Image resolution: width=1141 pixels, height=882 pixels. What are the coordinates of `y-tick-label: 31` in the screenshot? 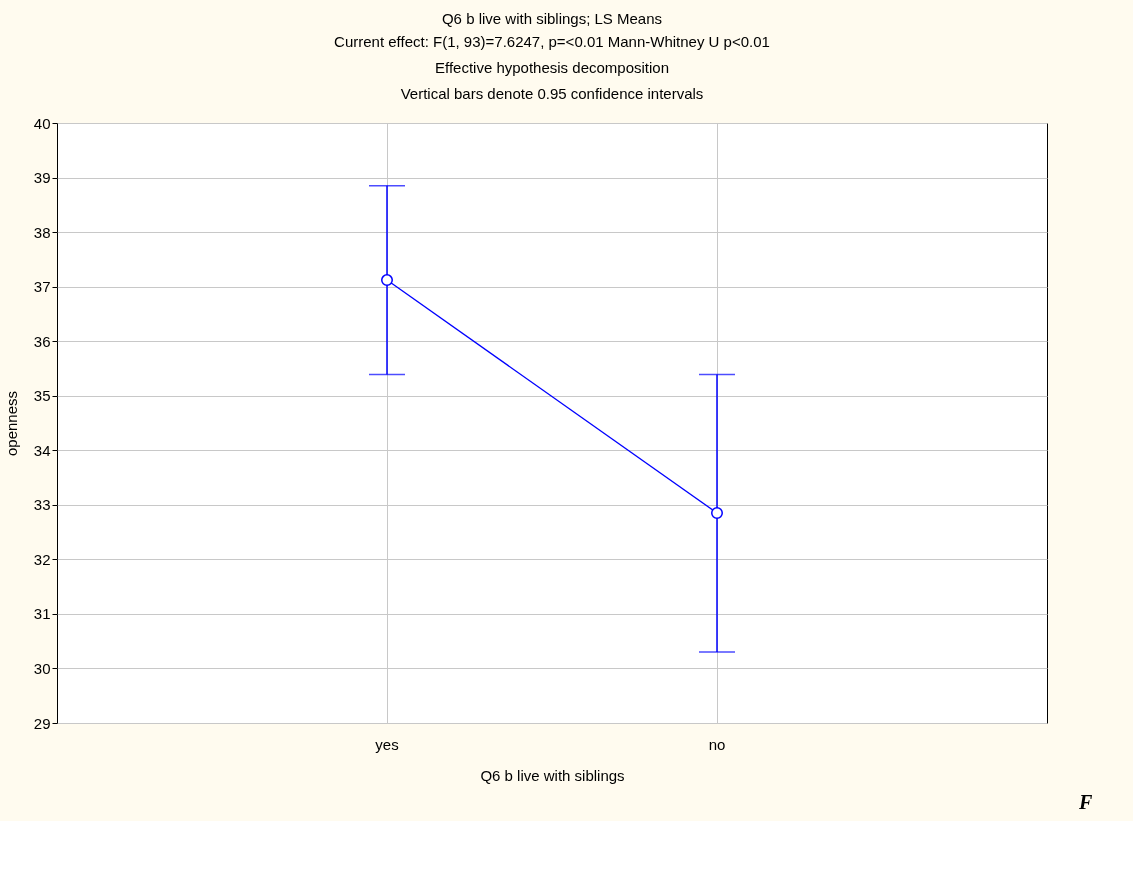 It's located at (42, 614).